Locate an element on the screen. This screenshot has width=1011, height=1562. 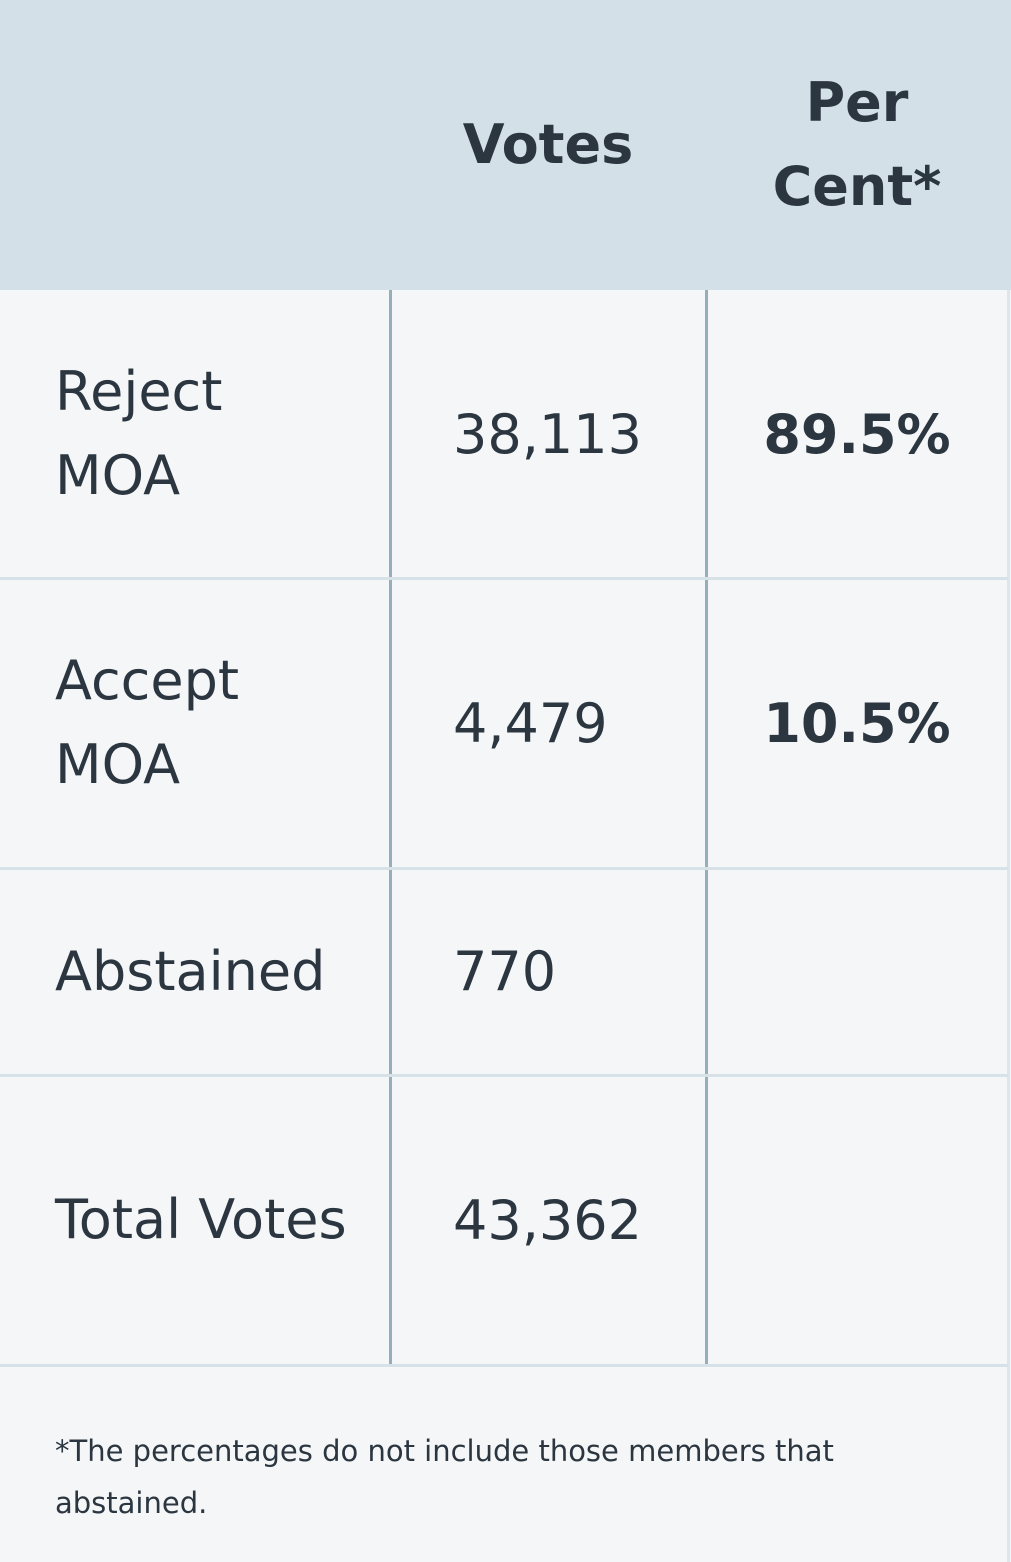
cell-text: 89.5% is located at coordinates (857, 434).